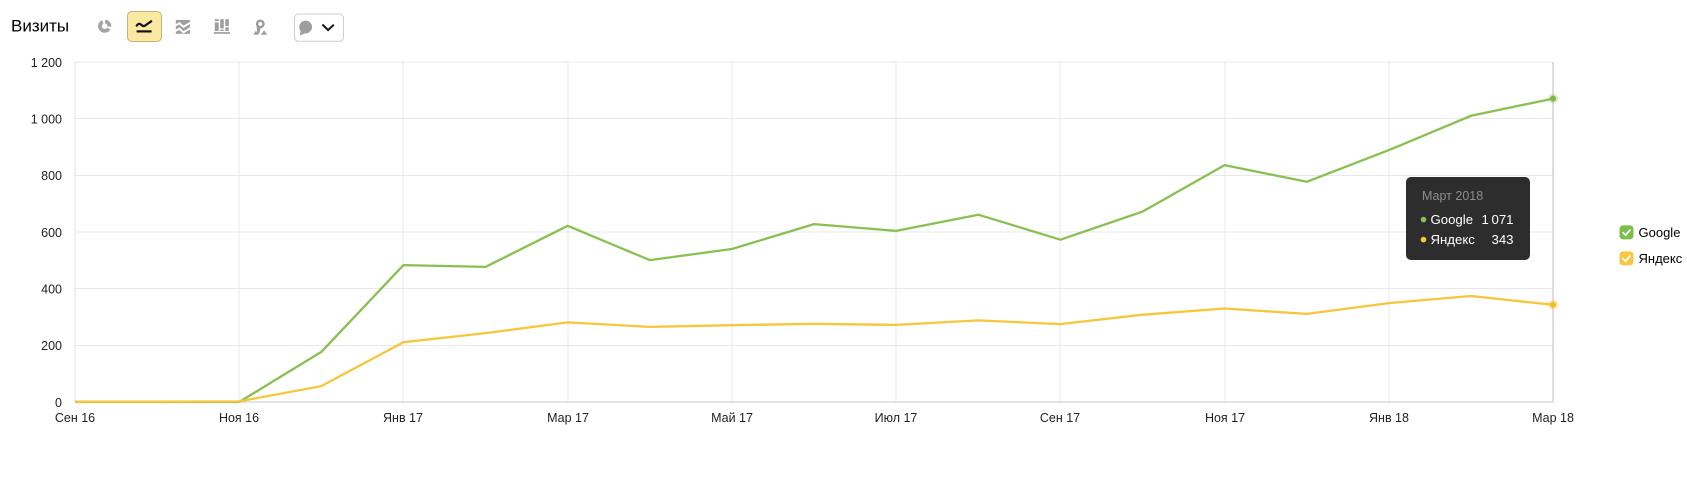  What do you see at coordinates (239, 418) in the screenshot?
I see `svg-text: Ноя 16` at bounding box center [239, 418].